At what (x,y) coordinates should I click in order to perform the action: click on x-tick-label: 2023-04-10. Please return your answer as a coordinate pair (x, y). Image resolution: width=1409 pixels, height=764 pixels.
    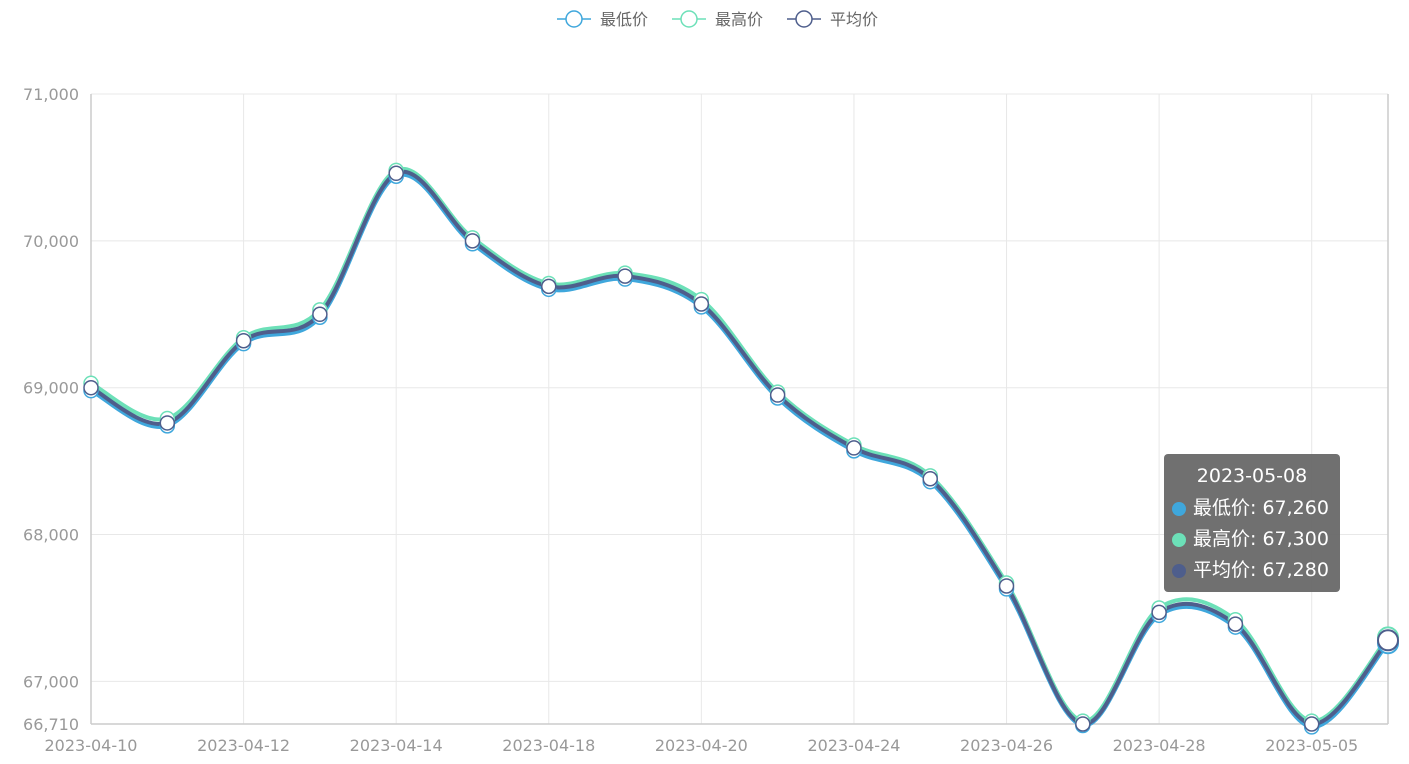
    Looking at the image, I should click on (91, 745).